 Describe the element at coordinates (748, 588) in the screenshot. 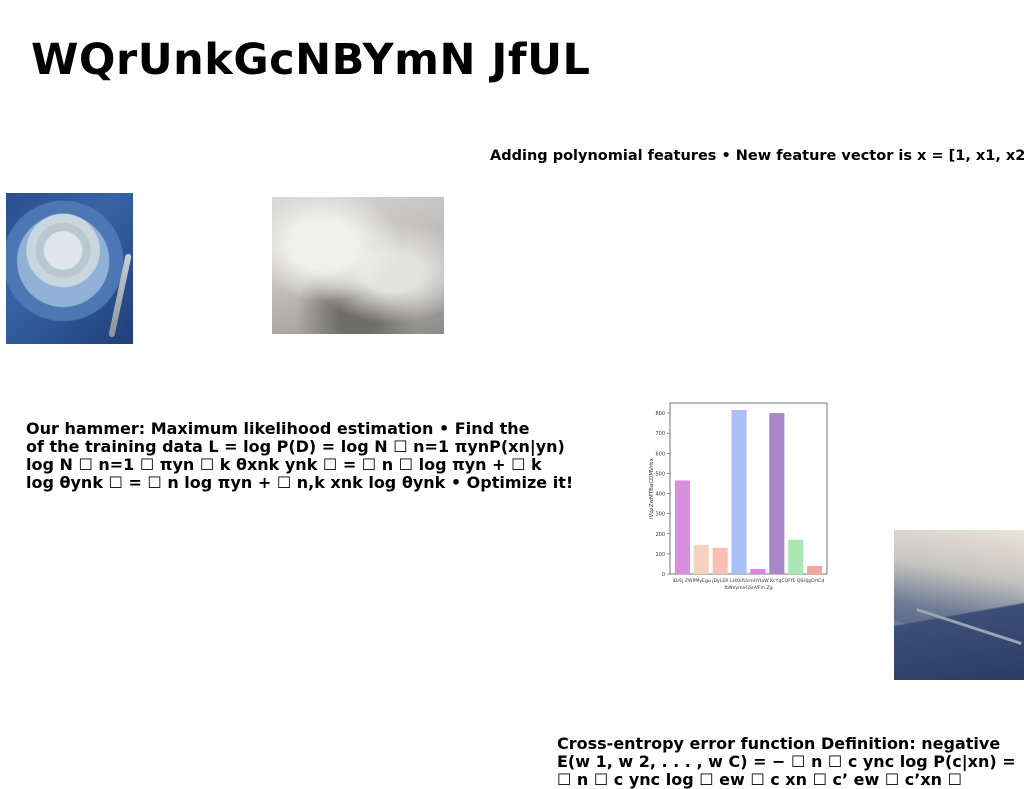

I see `x-tick-labels-row2: fbNVymnGSnVFm Zg` at that location.